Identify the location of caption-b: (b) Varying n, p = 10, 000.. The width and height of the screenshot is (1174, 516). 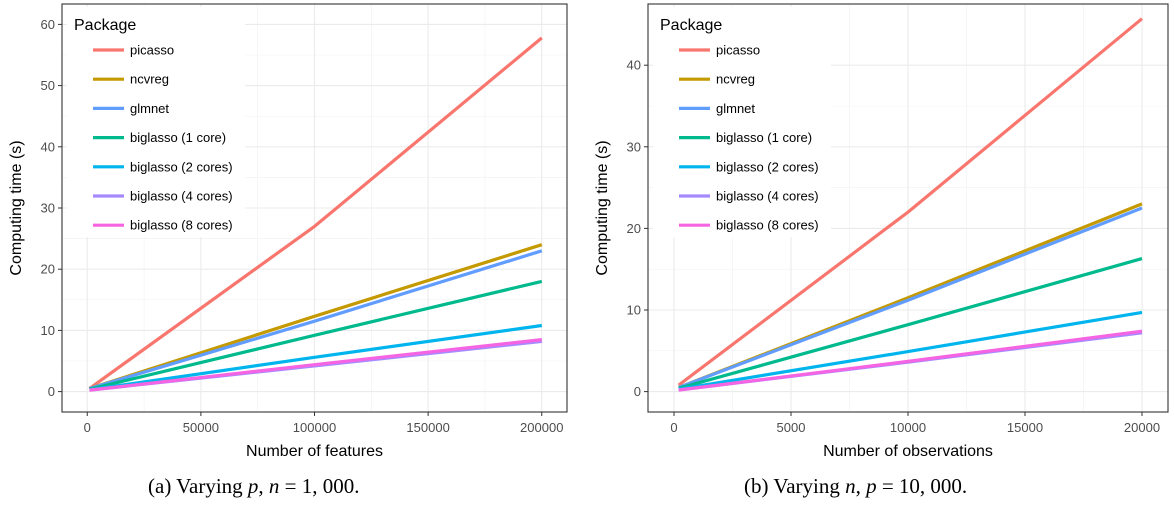
(855, 486).